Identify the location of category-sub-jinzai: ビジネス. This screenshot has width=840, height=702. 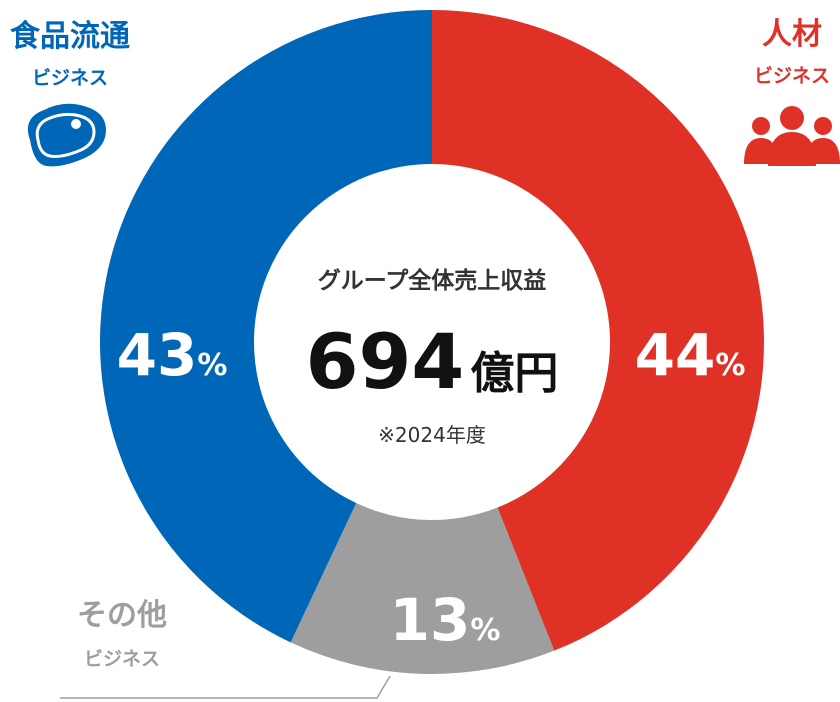
(792, 76).